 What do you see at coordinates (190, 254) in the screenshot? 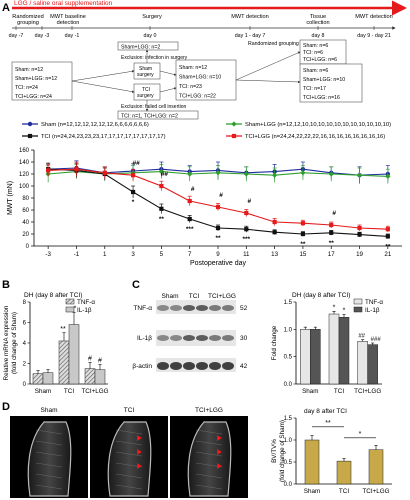
I see `x-tick-label: 7` at bounding box center [190, 254].